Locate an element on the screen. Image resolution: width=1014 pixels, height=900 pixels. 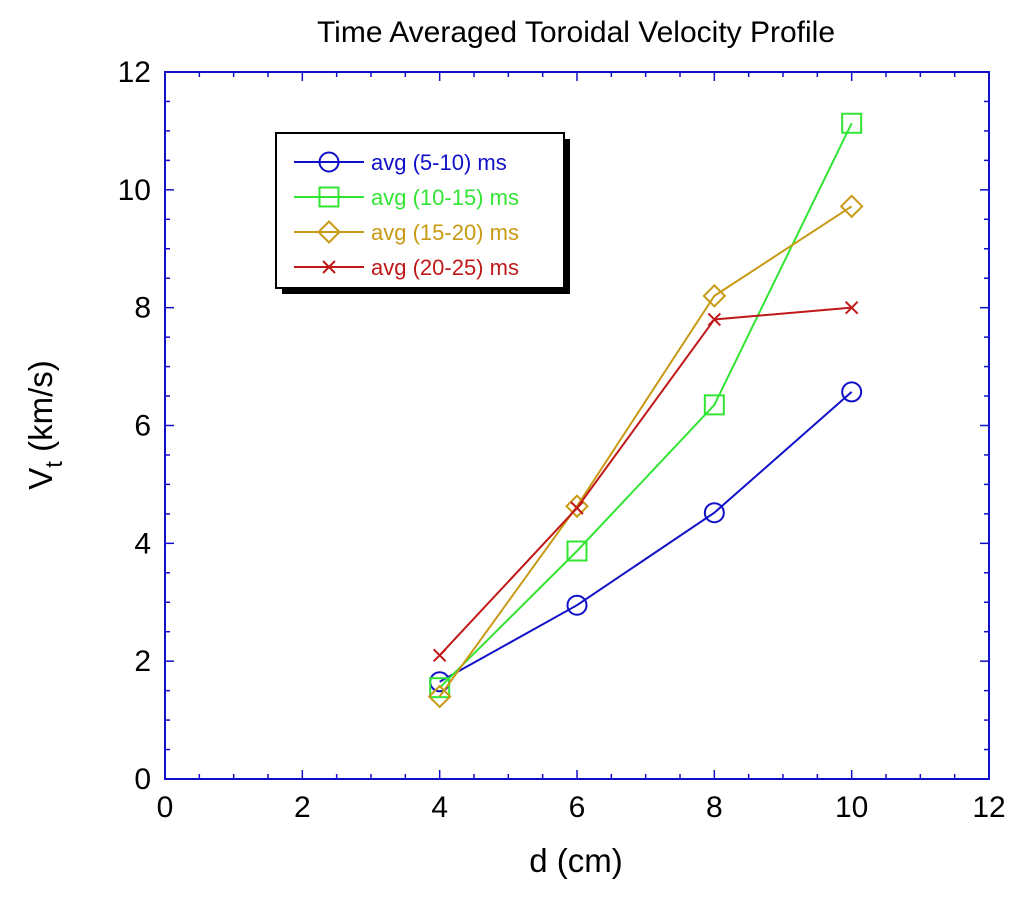
x-tick-label: 8 is located at coordinates (714, 807).